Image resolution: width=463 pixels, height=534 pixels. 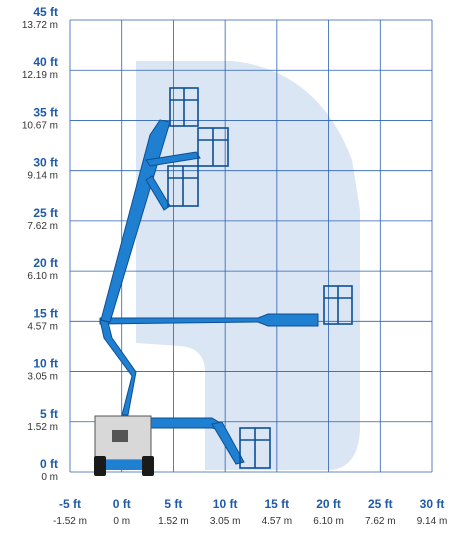 I want to click on x-tick-label-m: 1.52 m, so click(x=173, y=521).